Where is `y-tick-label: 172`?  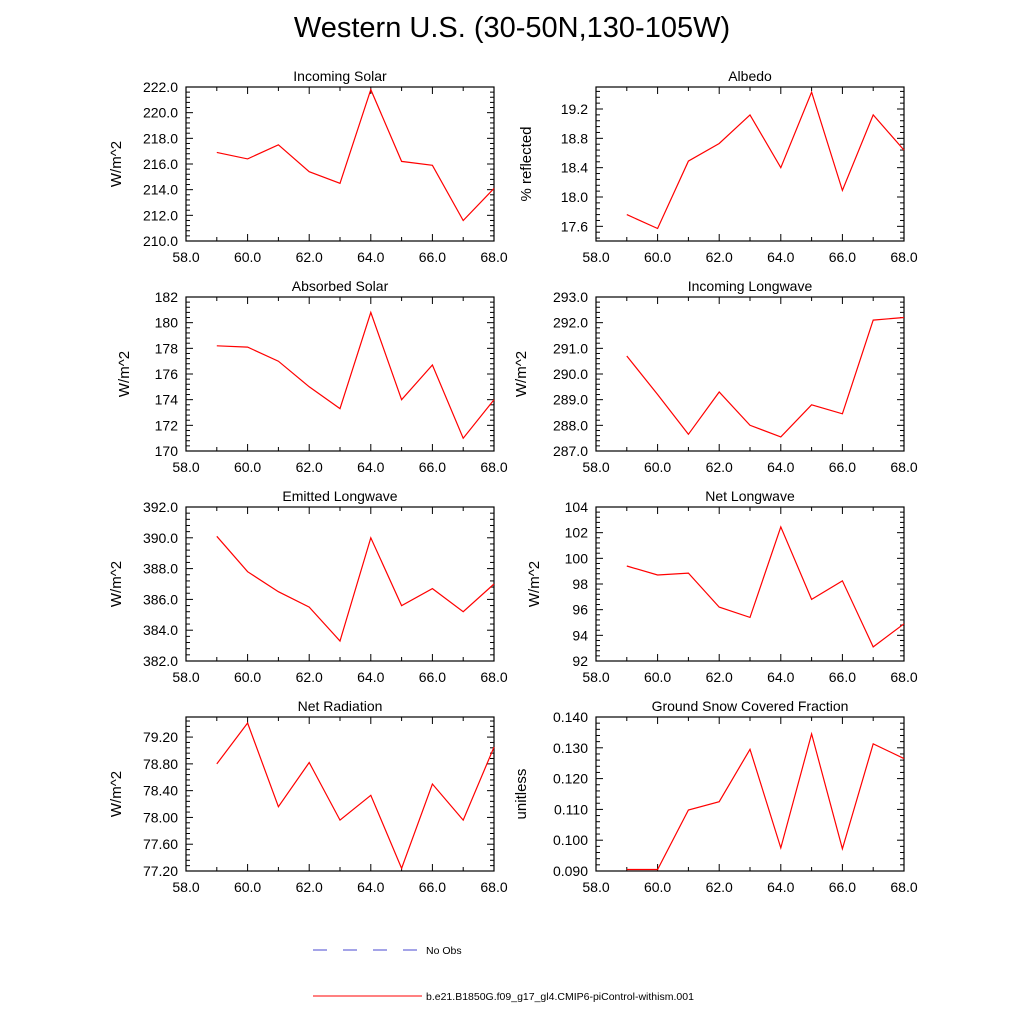 y-tick-label: 172 is located at coordinates (167, 425).